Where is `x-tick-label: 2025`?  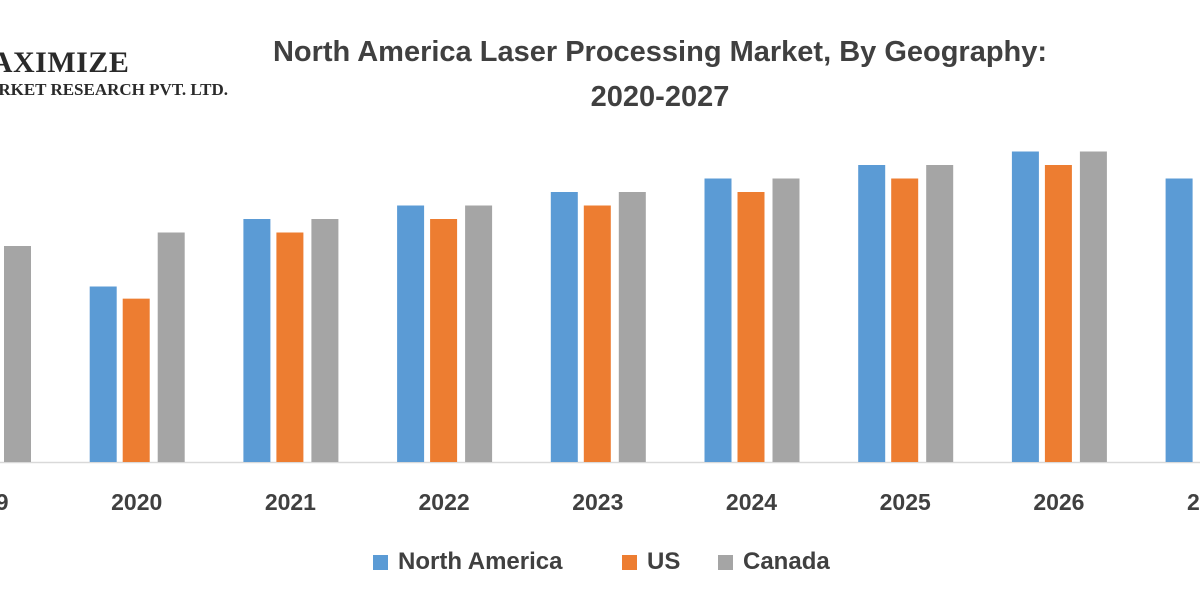 x-tick-label: 2025 is located at coordinates (905, 502).